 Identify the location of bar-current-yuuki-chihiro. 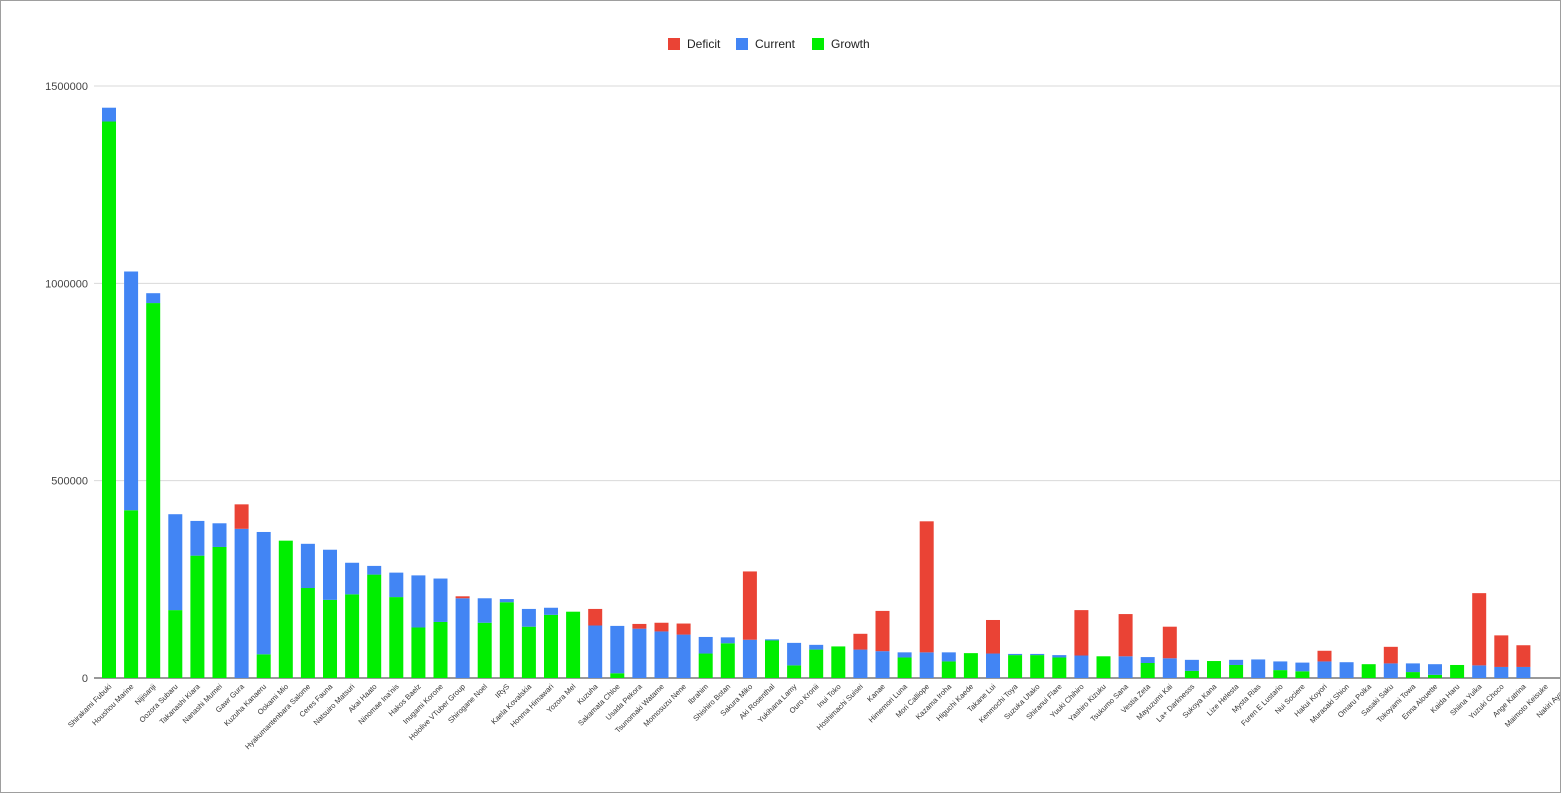
(1081, 666).